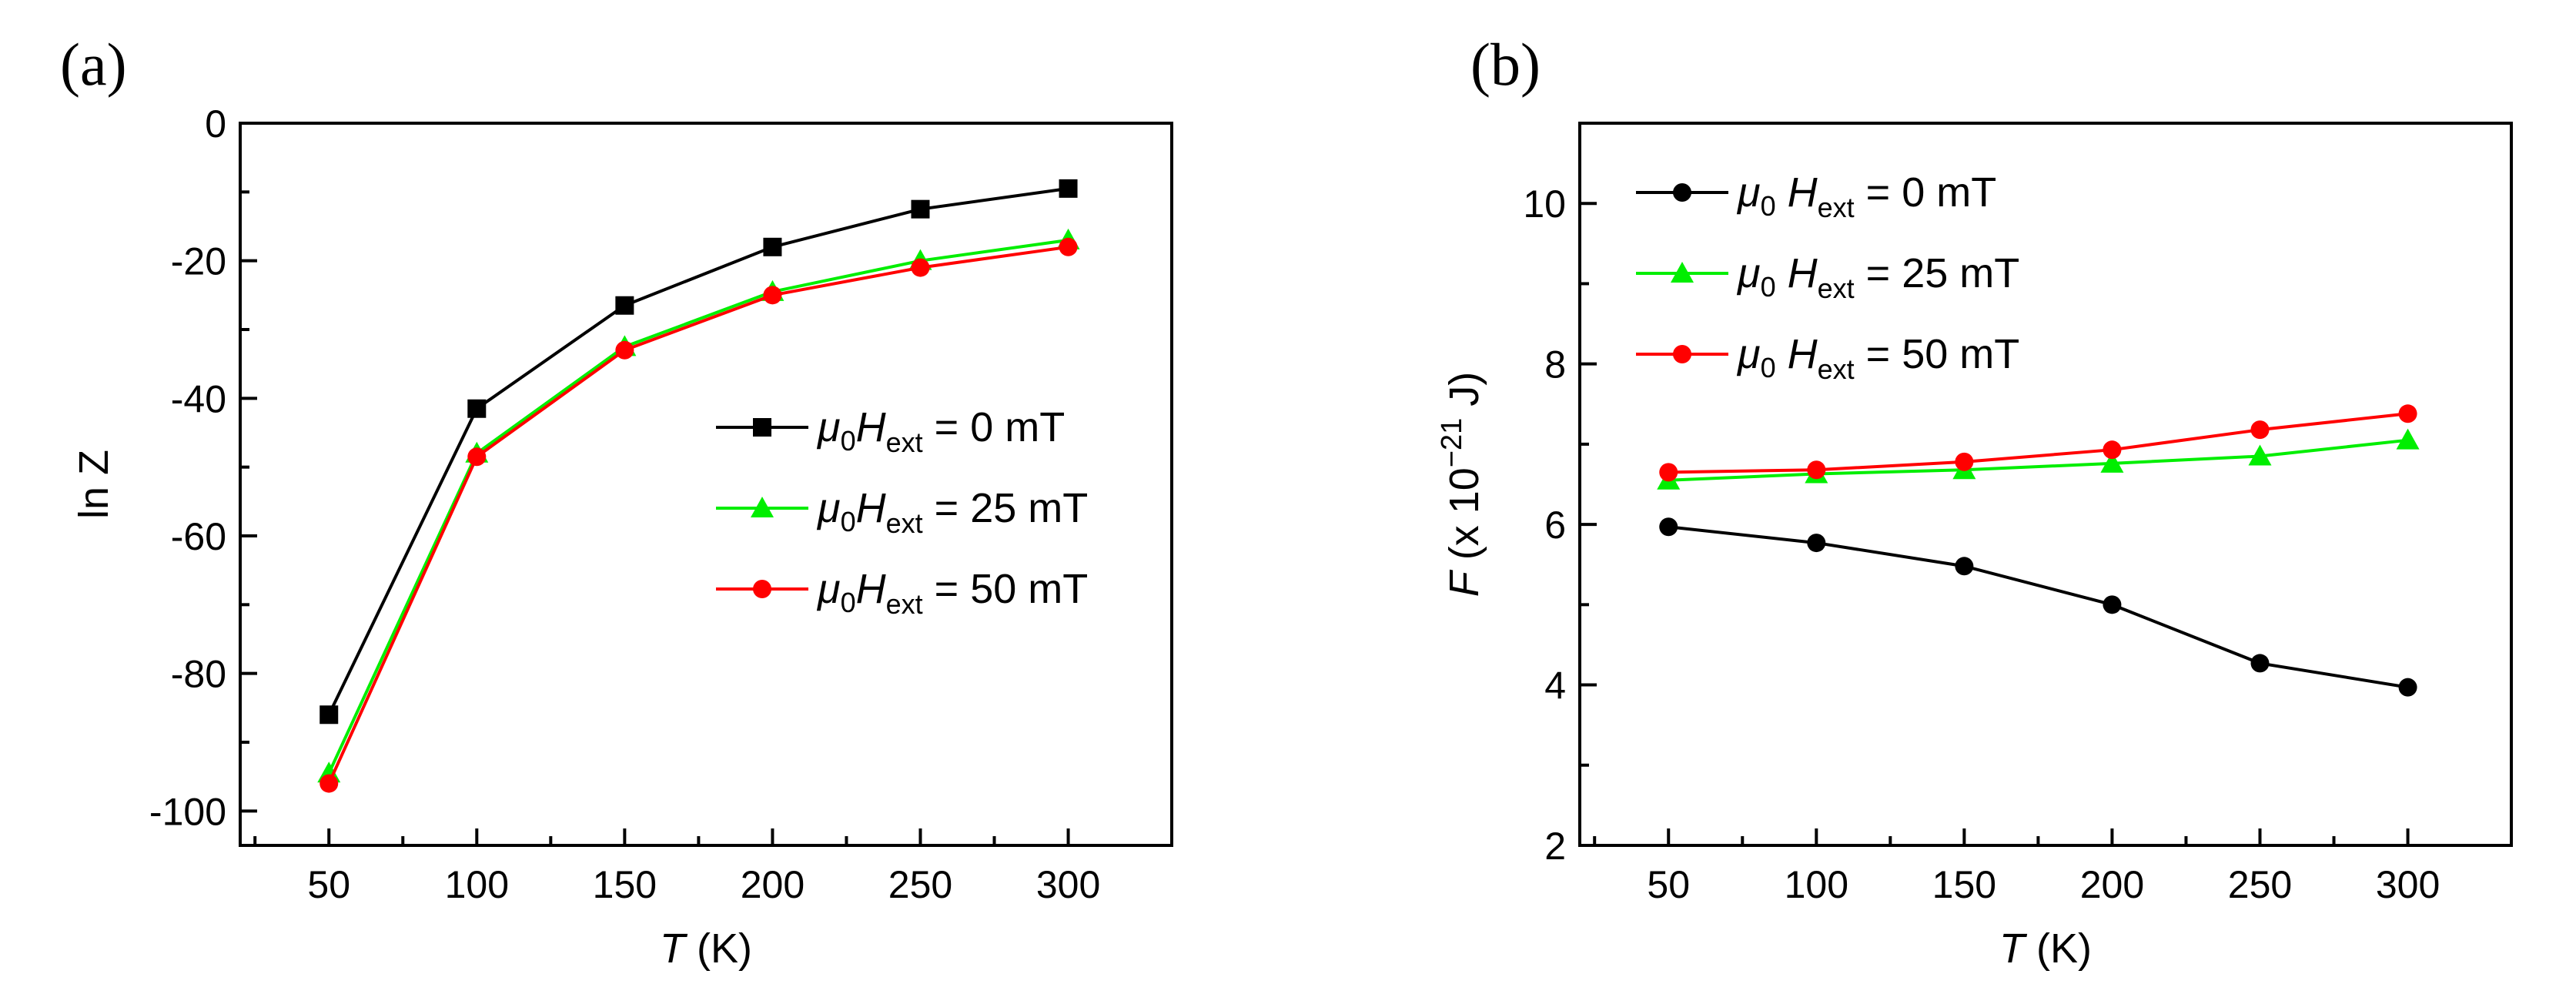 The image size is (2576, 994). What do you see at coordinates (329, 884) in the screenshot?
I see `panel-a-x-tick-label: 50` at bounding box center [329, 884].